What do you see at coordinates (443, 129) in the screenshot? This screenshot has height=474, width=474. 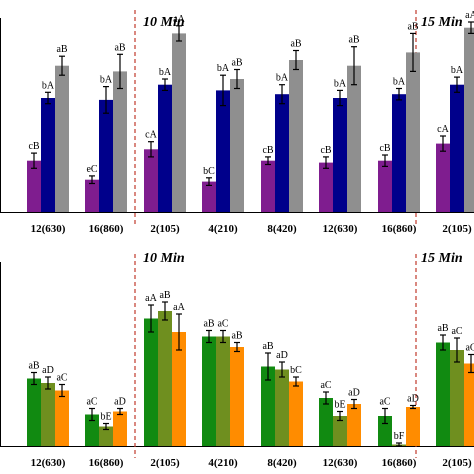 I see `data-label: cA` at bounding box center [443, 129].